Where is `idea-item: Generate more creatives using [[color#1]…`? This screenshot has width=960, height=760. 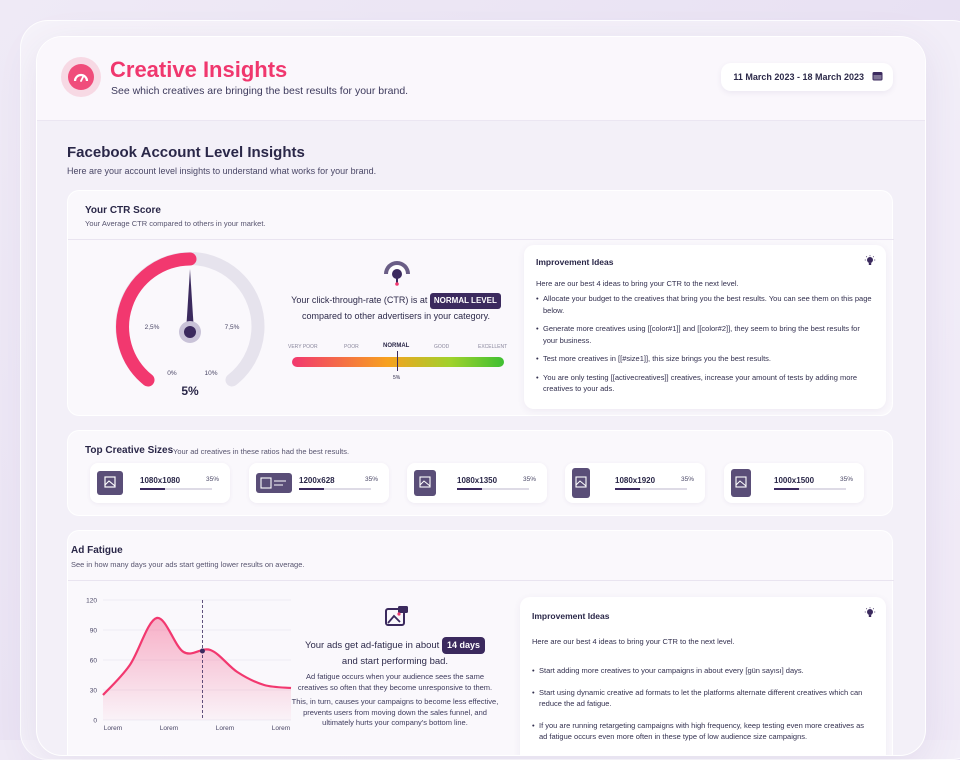 idea-item: Generate more creatives using [[color#1]… is located at coordinates (705, 334).